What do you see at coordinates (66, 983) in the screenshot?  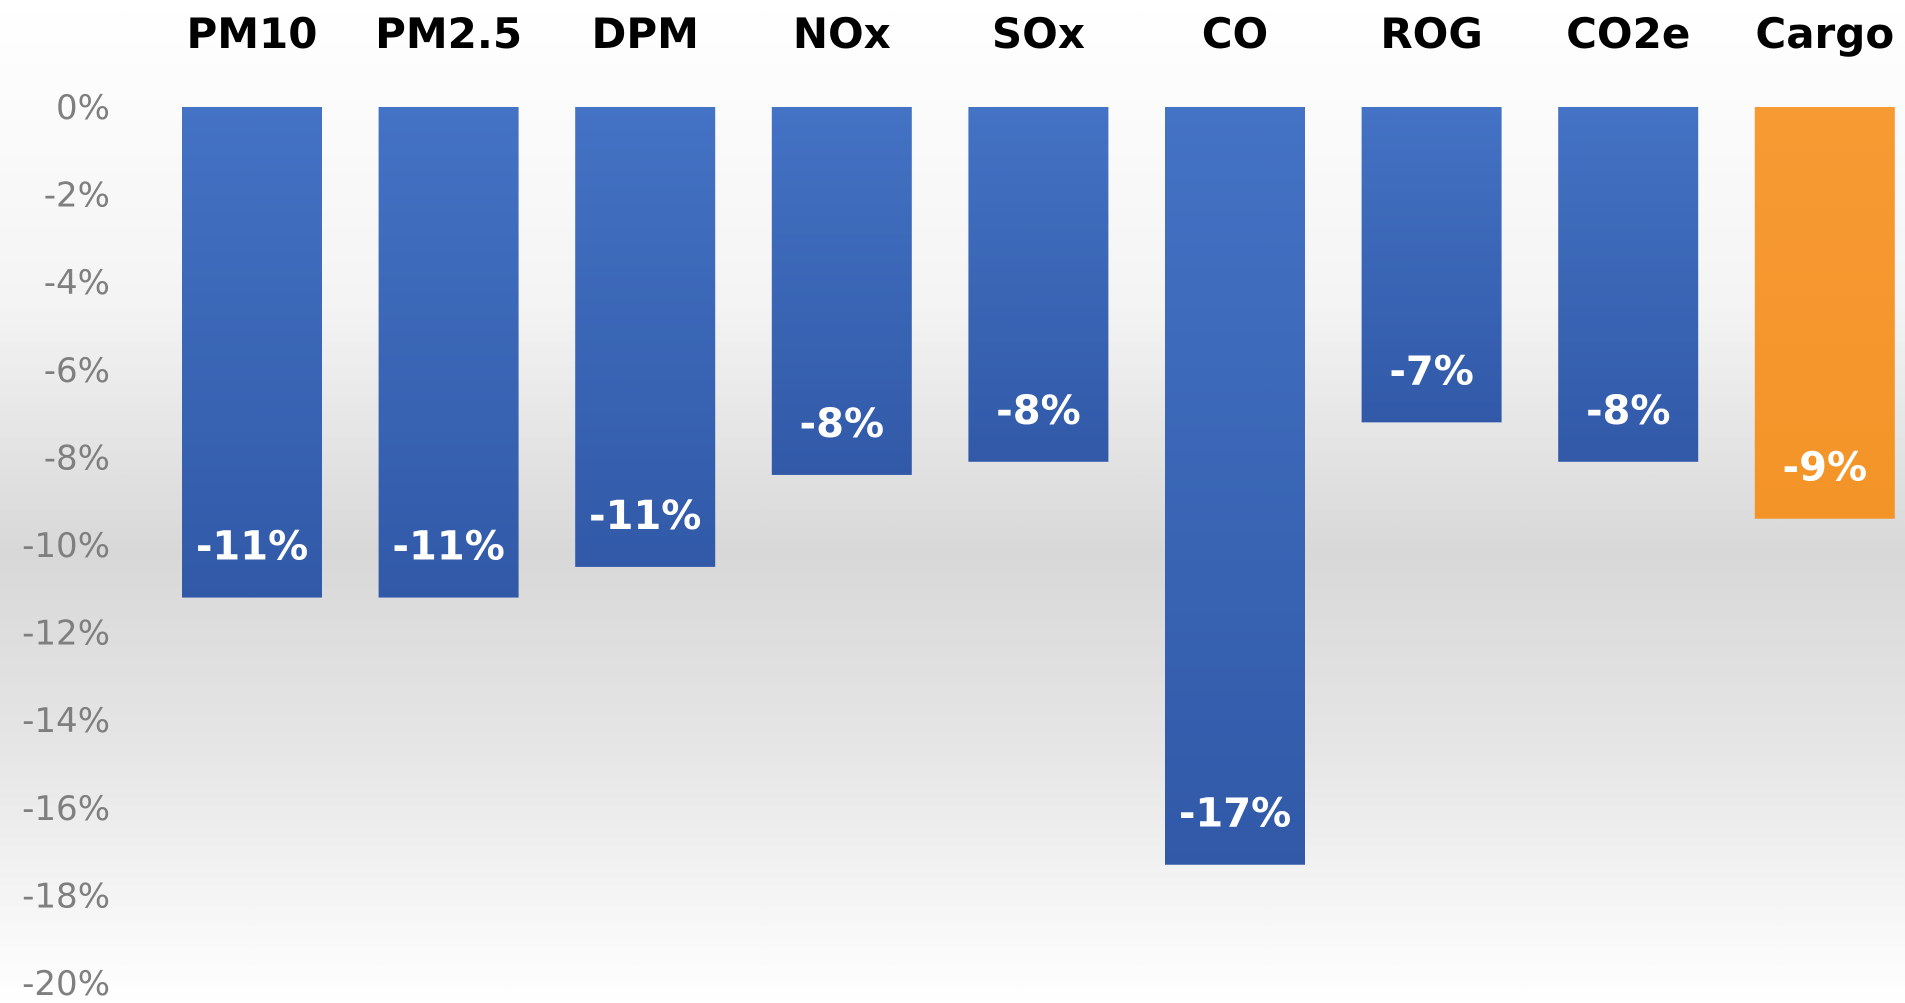 I see `y-tick-label: -20%` at bounding box center [66, 983].